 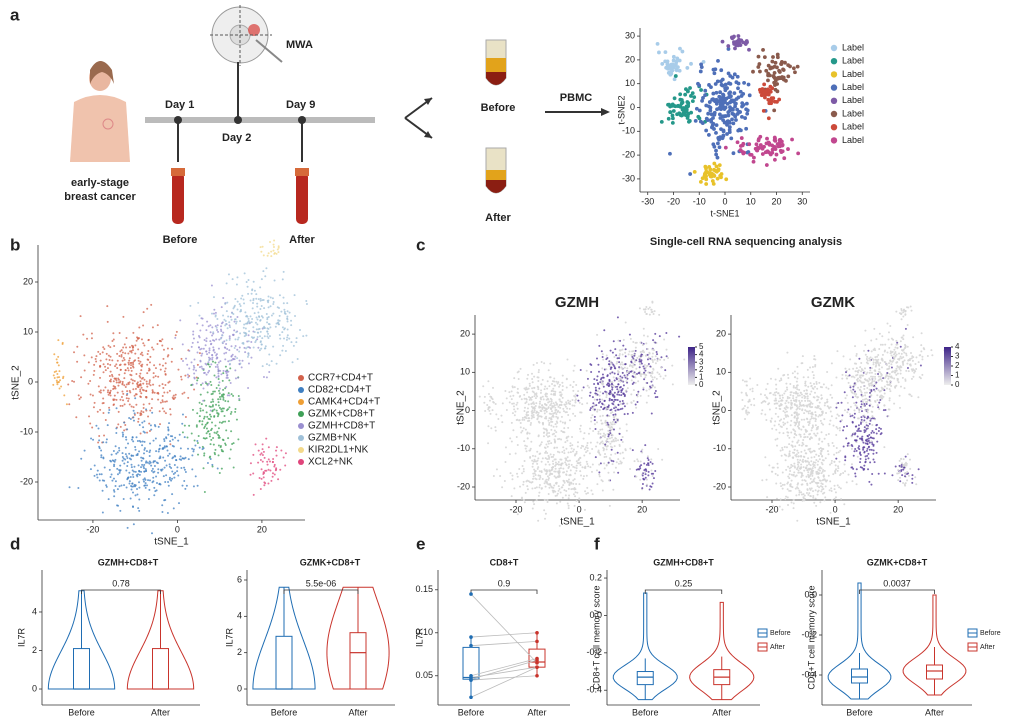 What do you see at coordinates (621, 109) in the screenshot?
I see `y-axis-label: t-SNE2` at bounding box center [621, 109].